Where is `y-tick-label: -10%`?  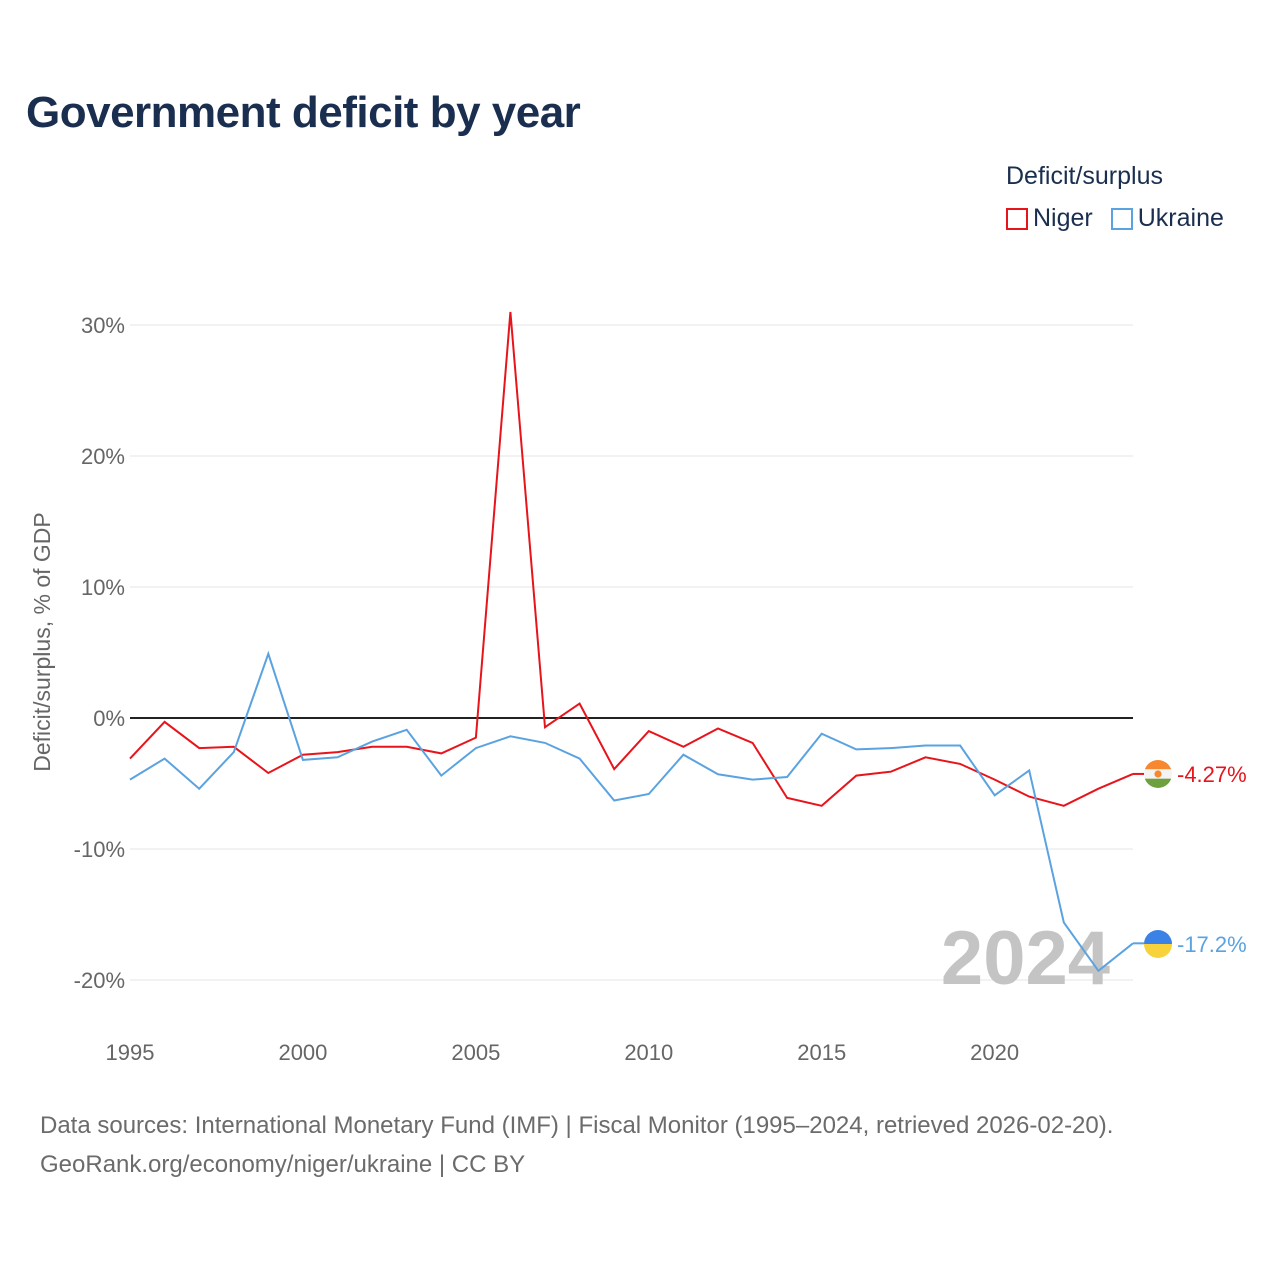 y-tick-label: -10% is located at coordinates (99, 849).